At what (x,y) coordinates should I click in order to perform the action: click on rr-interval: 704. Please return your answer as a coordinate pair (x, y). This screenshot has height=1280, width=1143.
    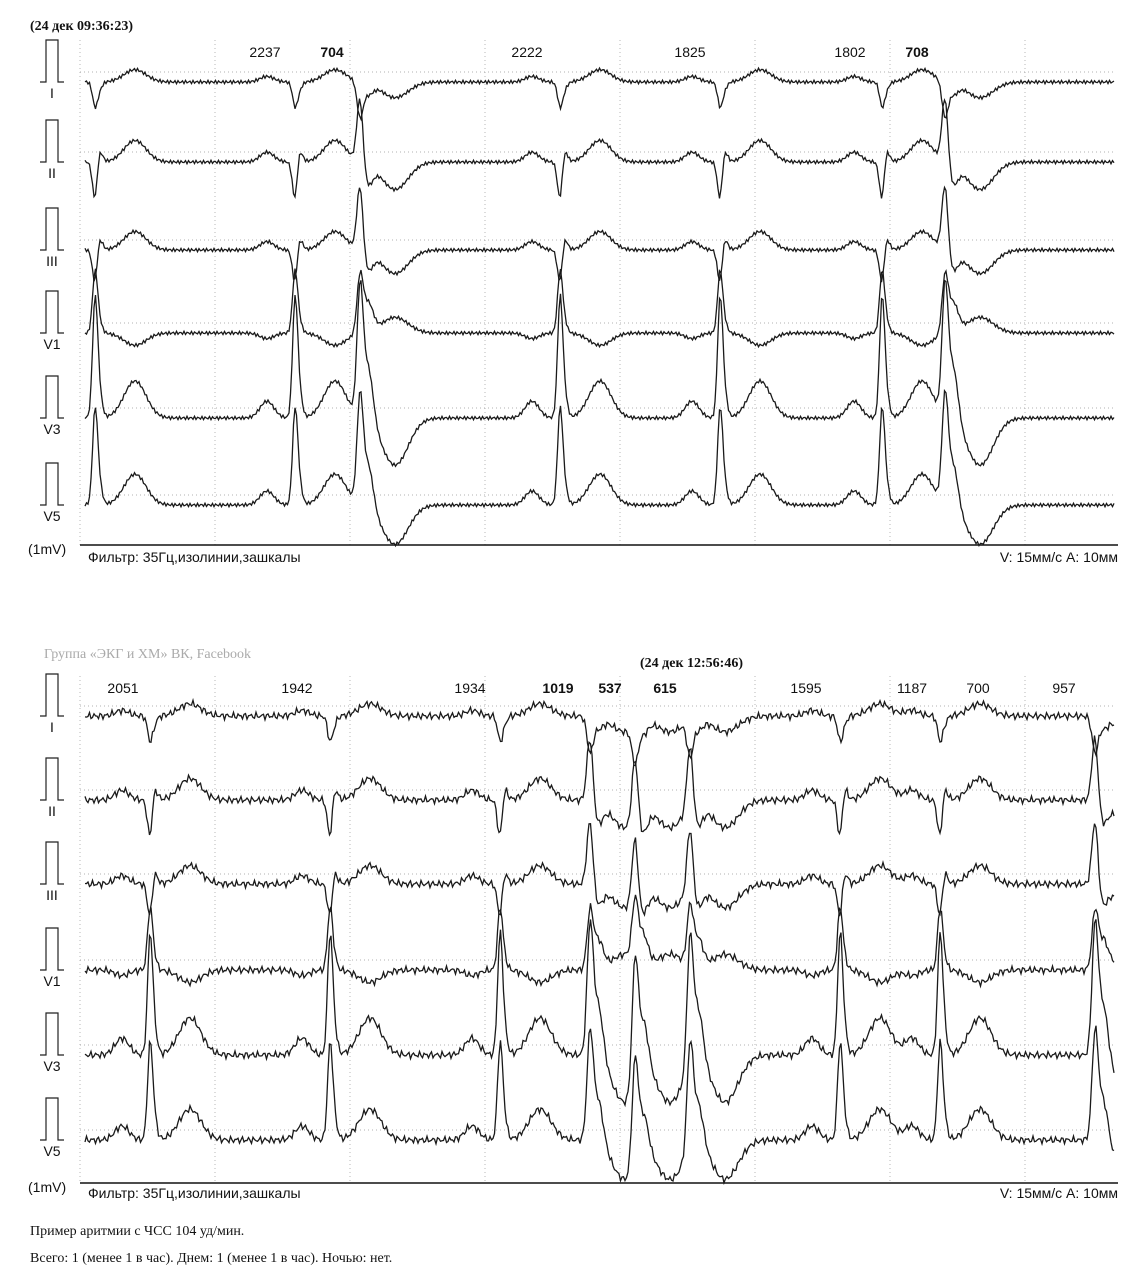
    Looking at the image, I should click on (332, 52).